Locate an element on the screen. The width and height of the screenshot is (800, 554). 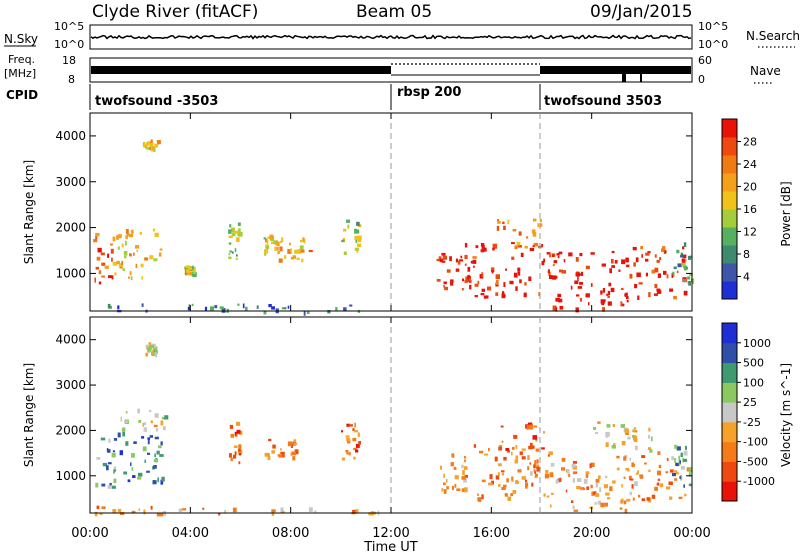
nsearch-label: N.Search is located at coordinates (773, 36).